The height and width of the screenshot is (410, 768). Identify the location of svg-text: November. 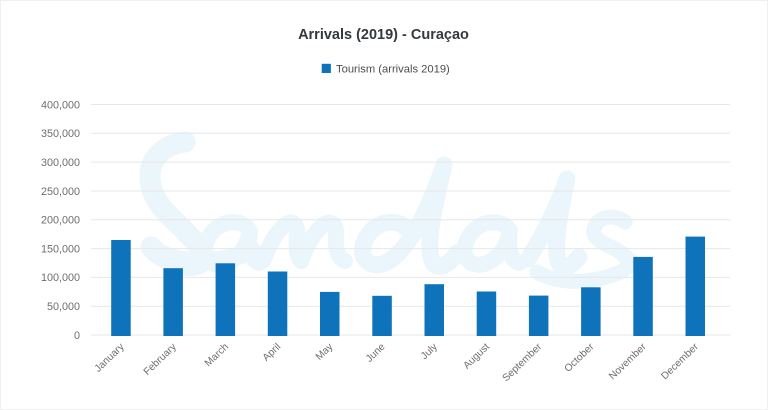
(628, 361).